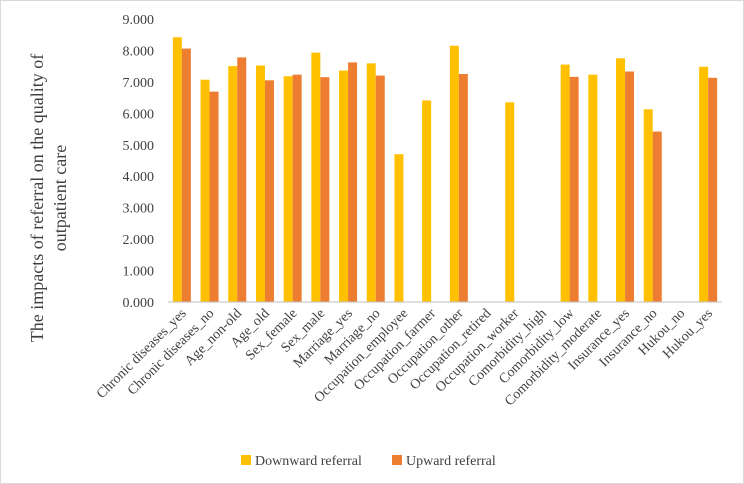 The width and height of the screenshot is (744, 484). Describe the element at coordinates (139, 51) in the screenshot. I see `y-tick-label: 8.000` at that location.